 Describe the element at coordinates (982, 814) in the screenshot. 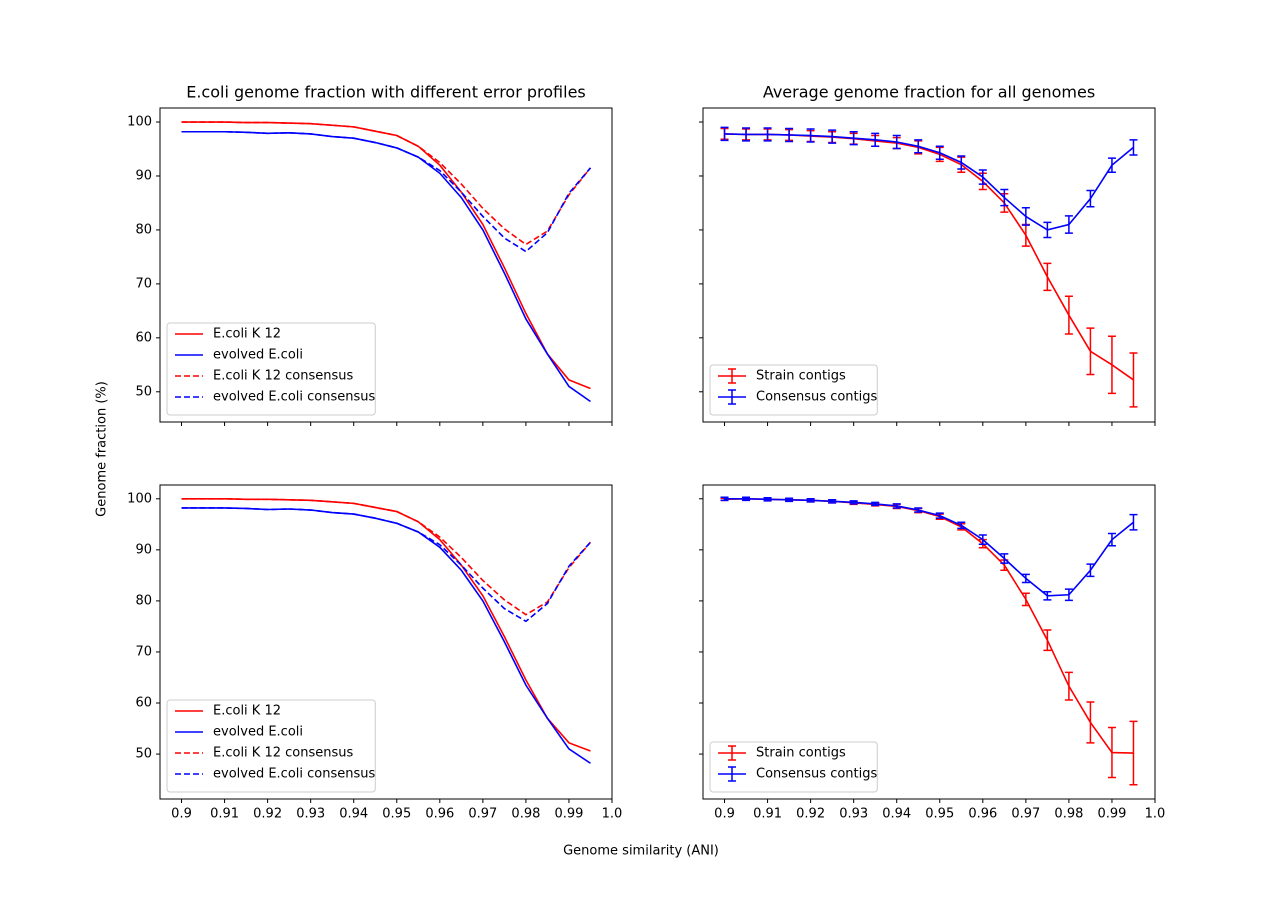

I see `x-tick-label: 0.96` at that location.